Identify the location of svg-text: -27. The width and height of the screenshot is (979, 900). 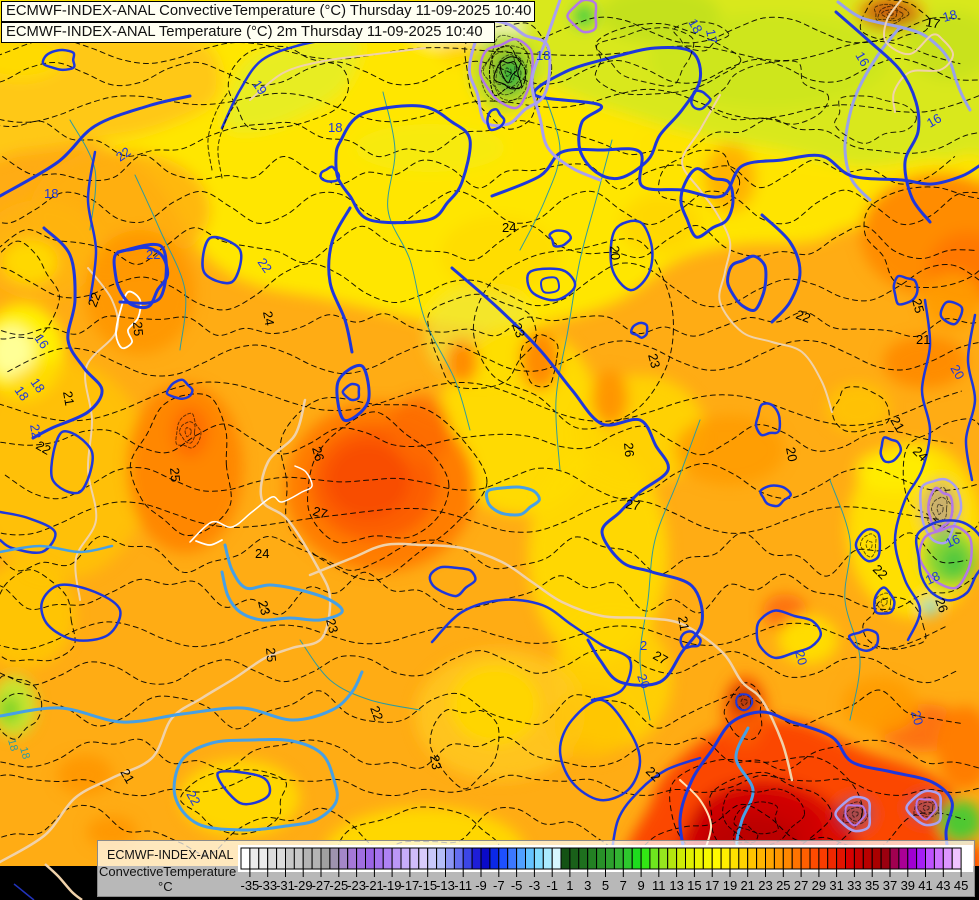
(321, 885).